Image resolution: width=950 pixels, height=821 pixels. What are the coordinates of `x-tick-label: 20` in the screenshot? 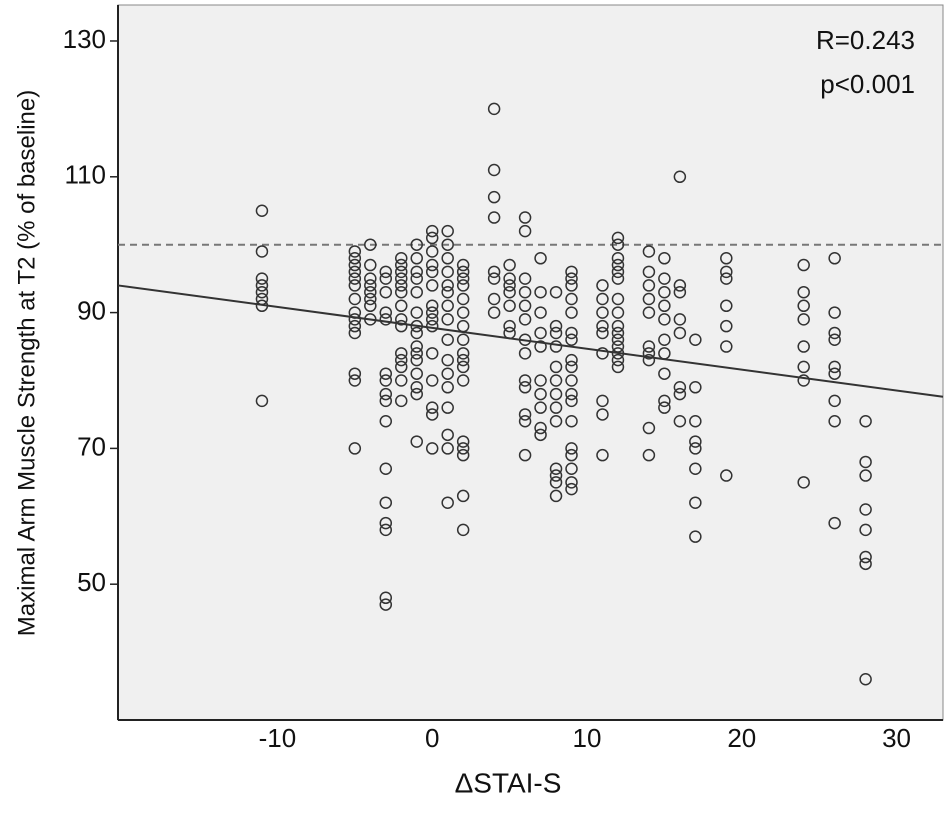 It's located at (741, 738).